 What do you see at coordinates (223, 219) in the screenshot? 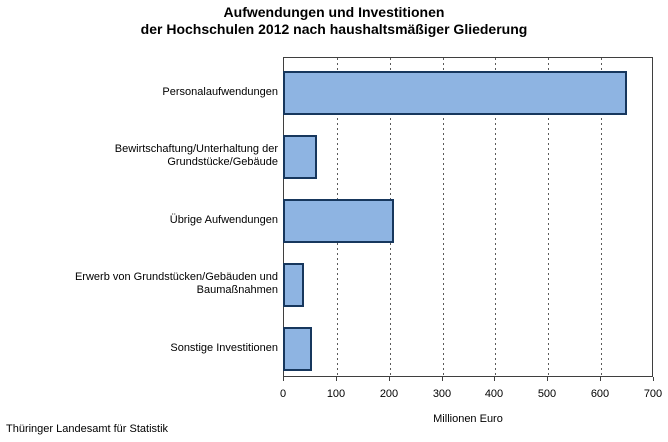
I see `category-label-text: Übrige Aufwendungen` at bounding box center [223, 219].